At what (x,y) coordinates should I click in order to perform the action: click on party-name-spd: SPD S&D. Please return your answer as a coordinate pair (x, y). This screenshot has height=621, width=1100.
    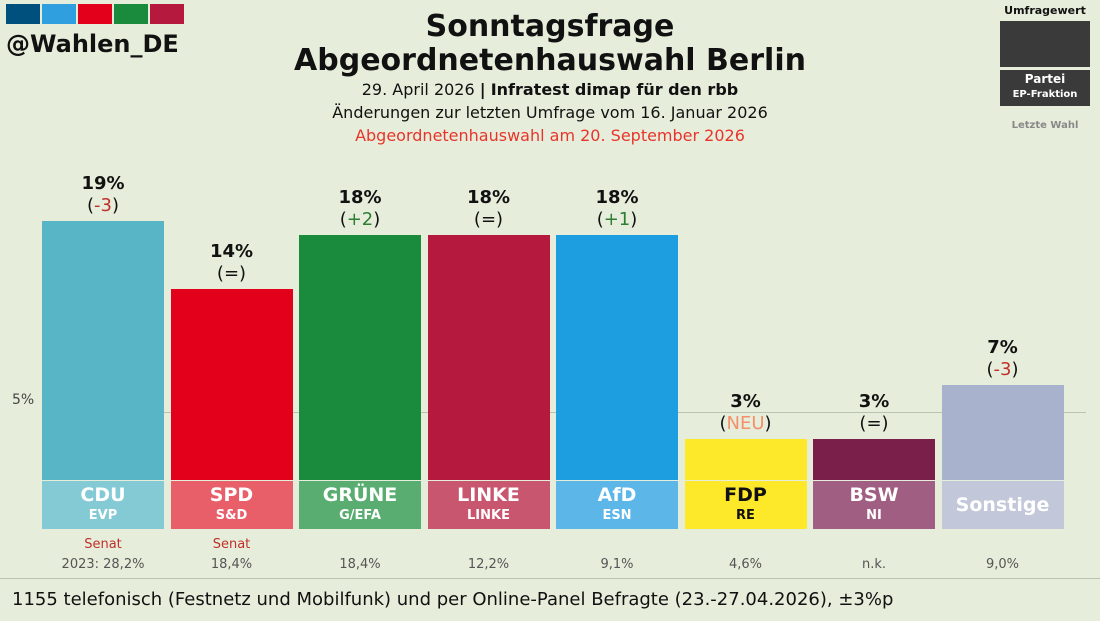
    Looking at the image, I should click on (231, 505).